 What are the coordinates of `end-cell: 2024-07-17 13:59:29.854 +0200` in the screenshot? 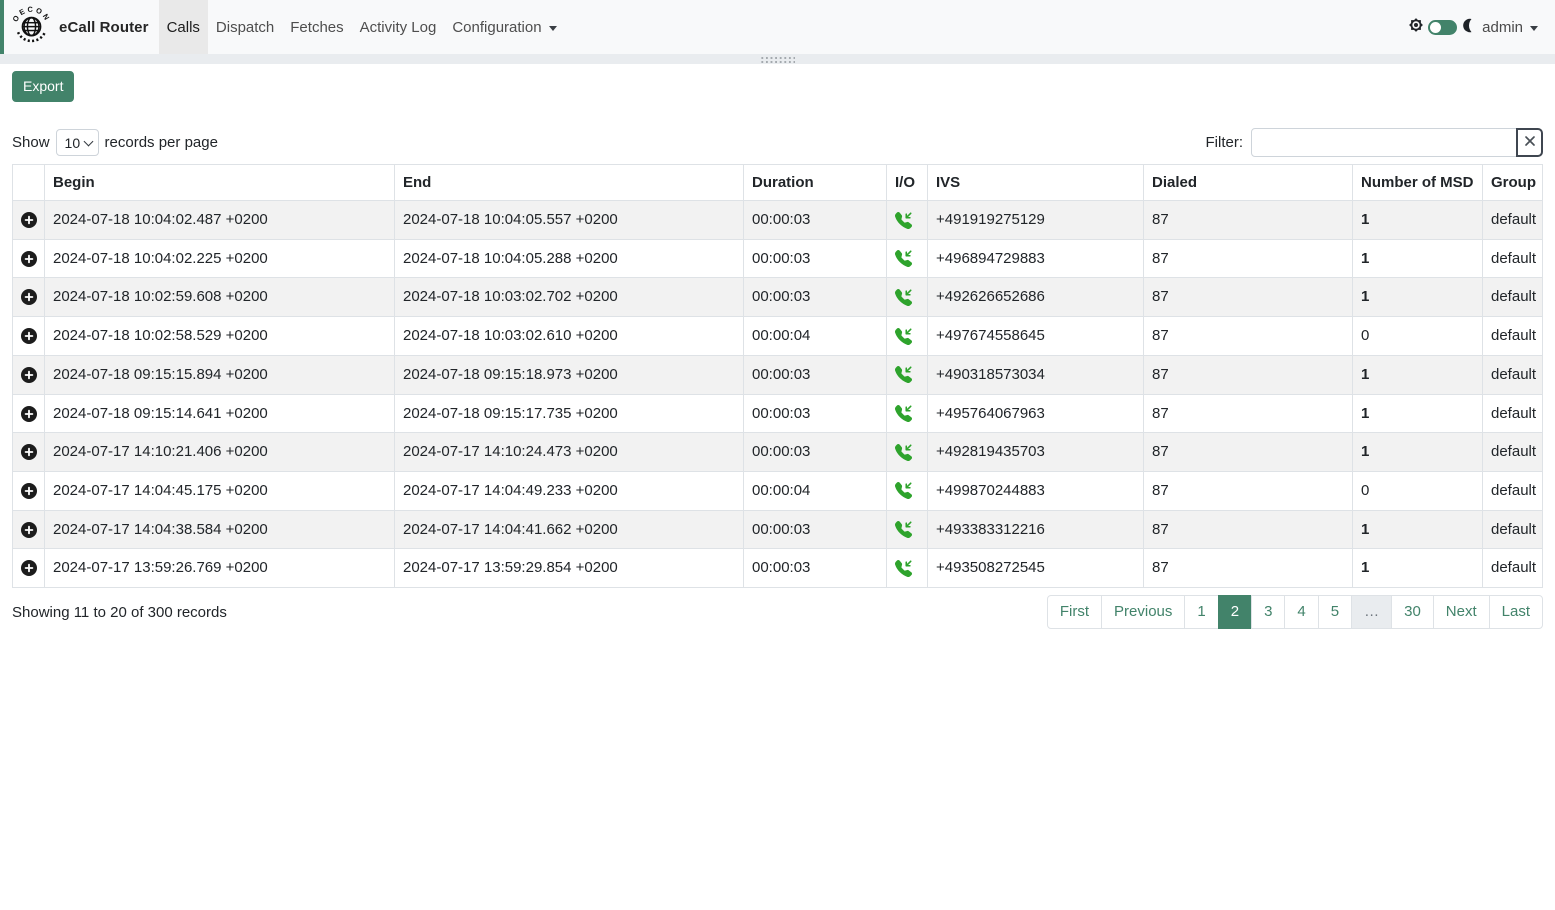 It's located at (569, 568).